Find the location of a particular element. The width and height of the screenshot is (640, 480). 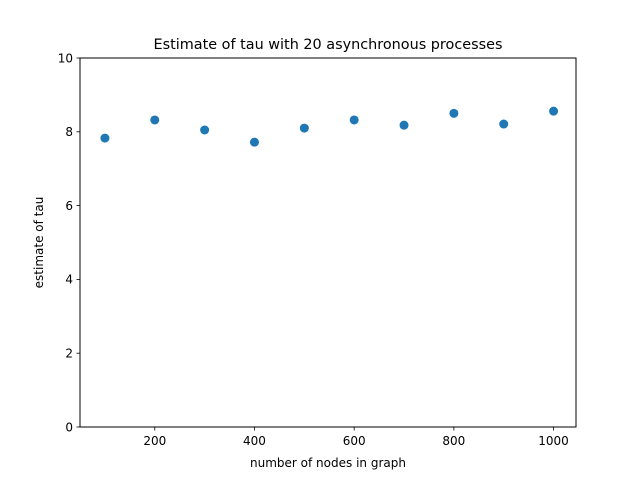

y-axis-ticks: 0 2 4 6 8 10 is located at coordinates (69, 242).